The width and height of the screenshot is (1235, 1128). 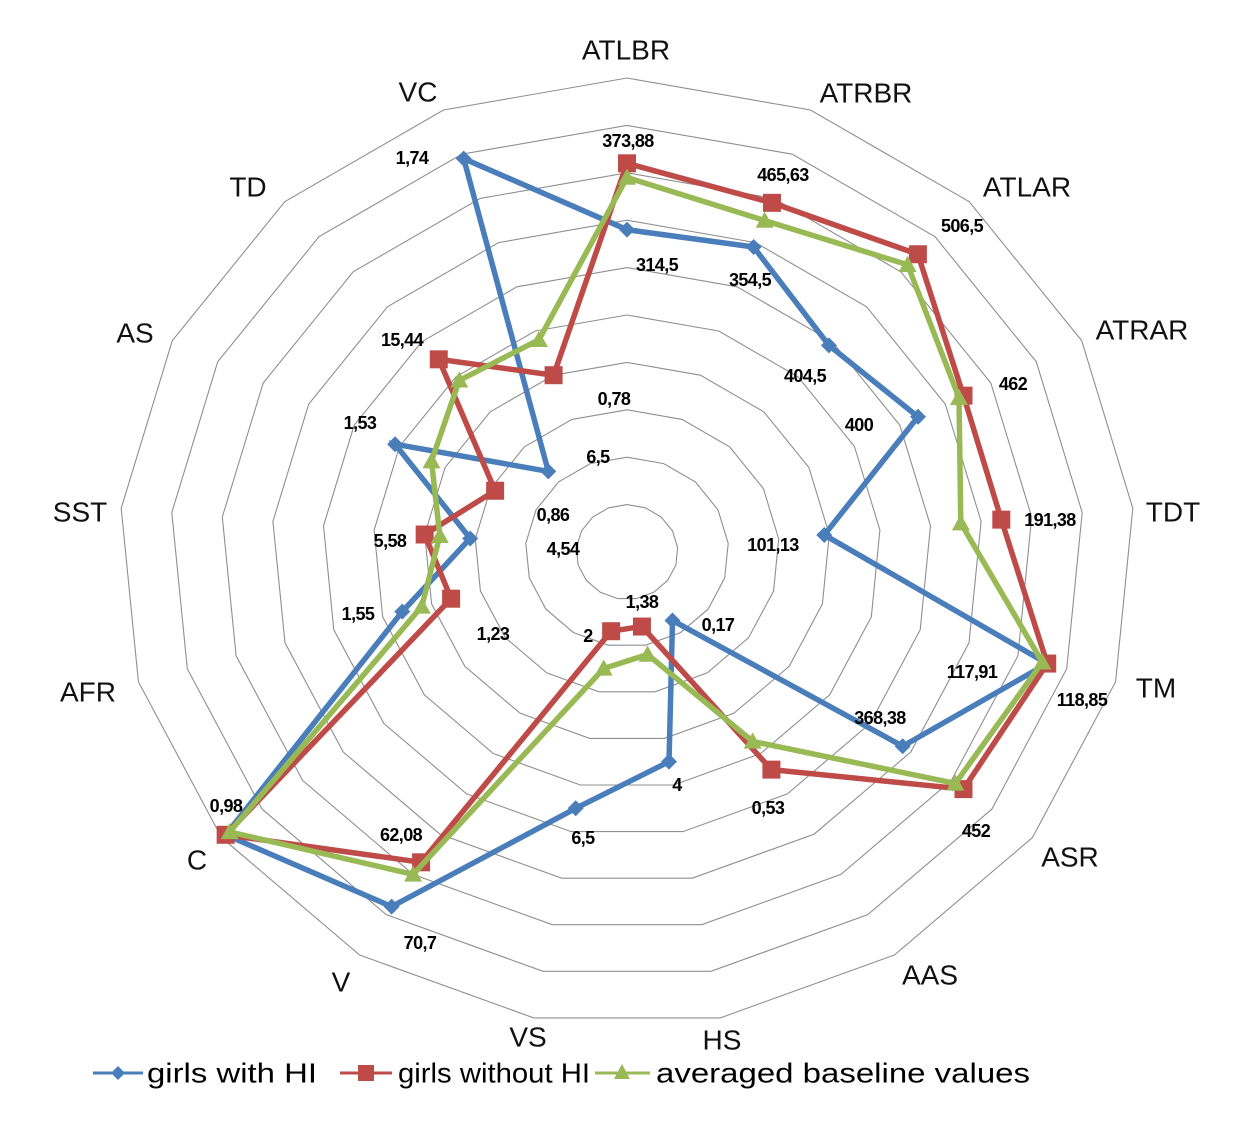 What do you see at coordinates (669, 761) in the screenshot?
I see `point-girls-with-hi-hs` at bounding box center [669, 761].